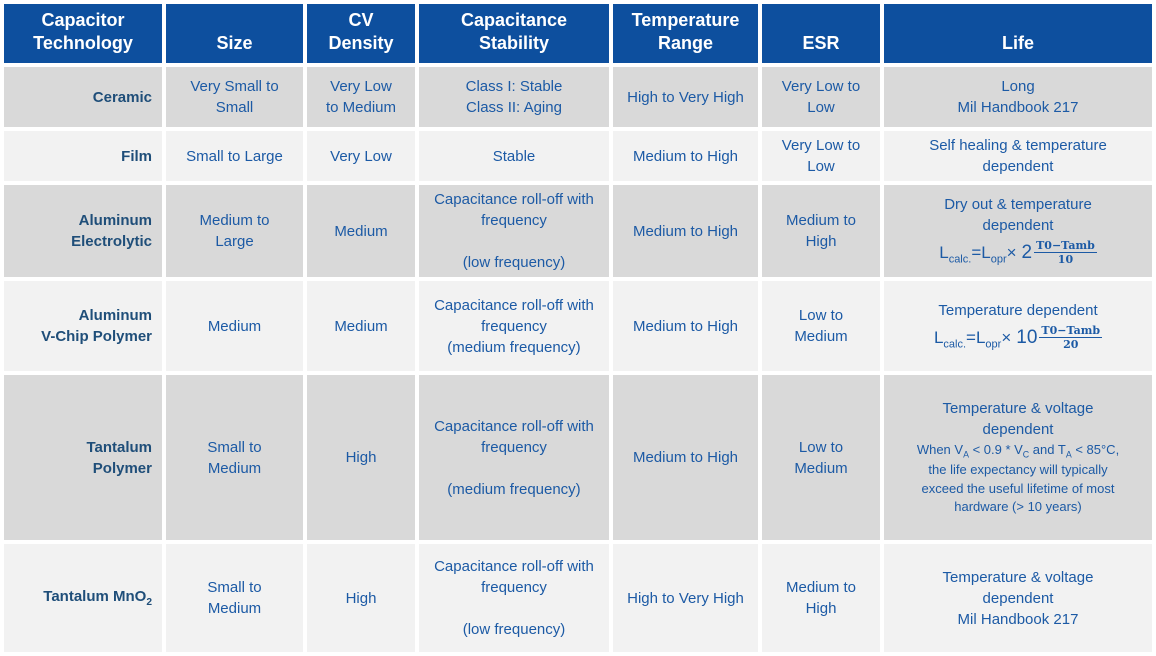 Image resolution: width=1156 pixels, height=656 pixels. Describe the element at coordinates (234, 33) in the screenshot. I see `column-header-size: Size` at that location.